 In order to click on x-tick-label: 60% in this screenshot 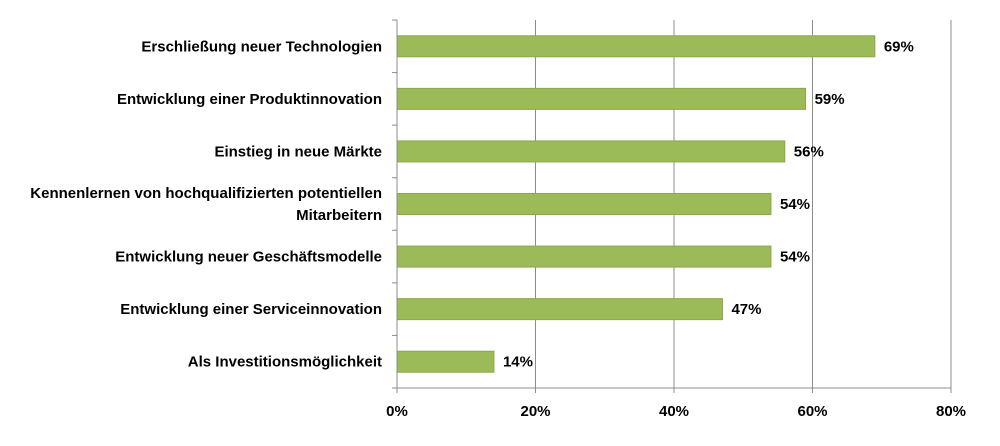, I will do `click(812, 411)`.